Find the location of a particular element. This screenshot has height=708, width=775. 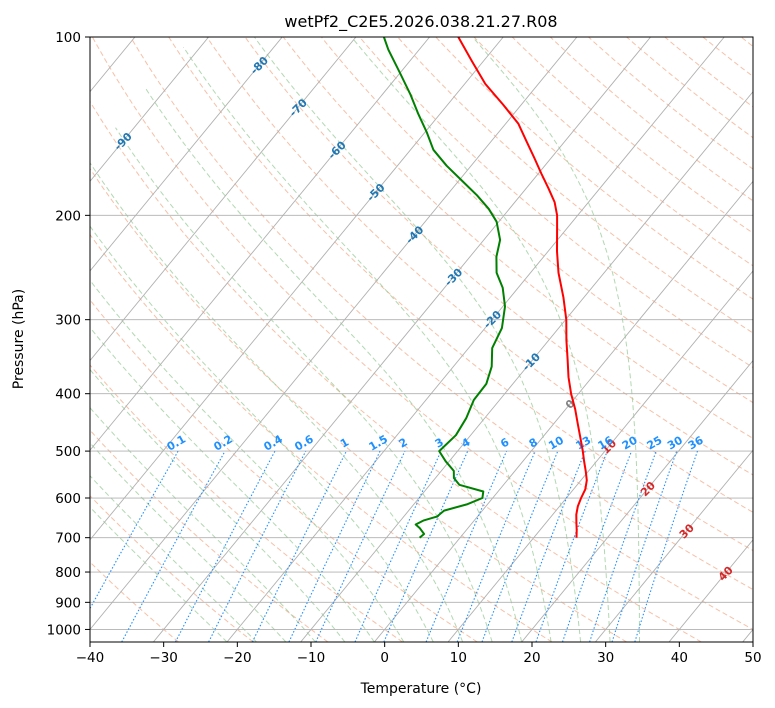

y-tick-label: 300 is located at coordinates (68, 321).